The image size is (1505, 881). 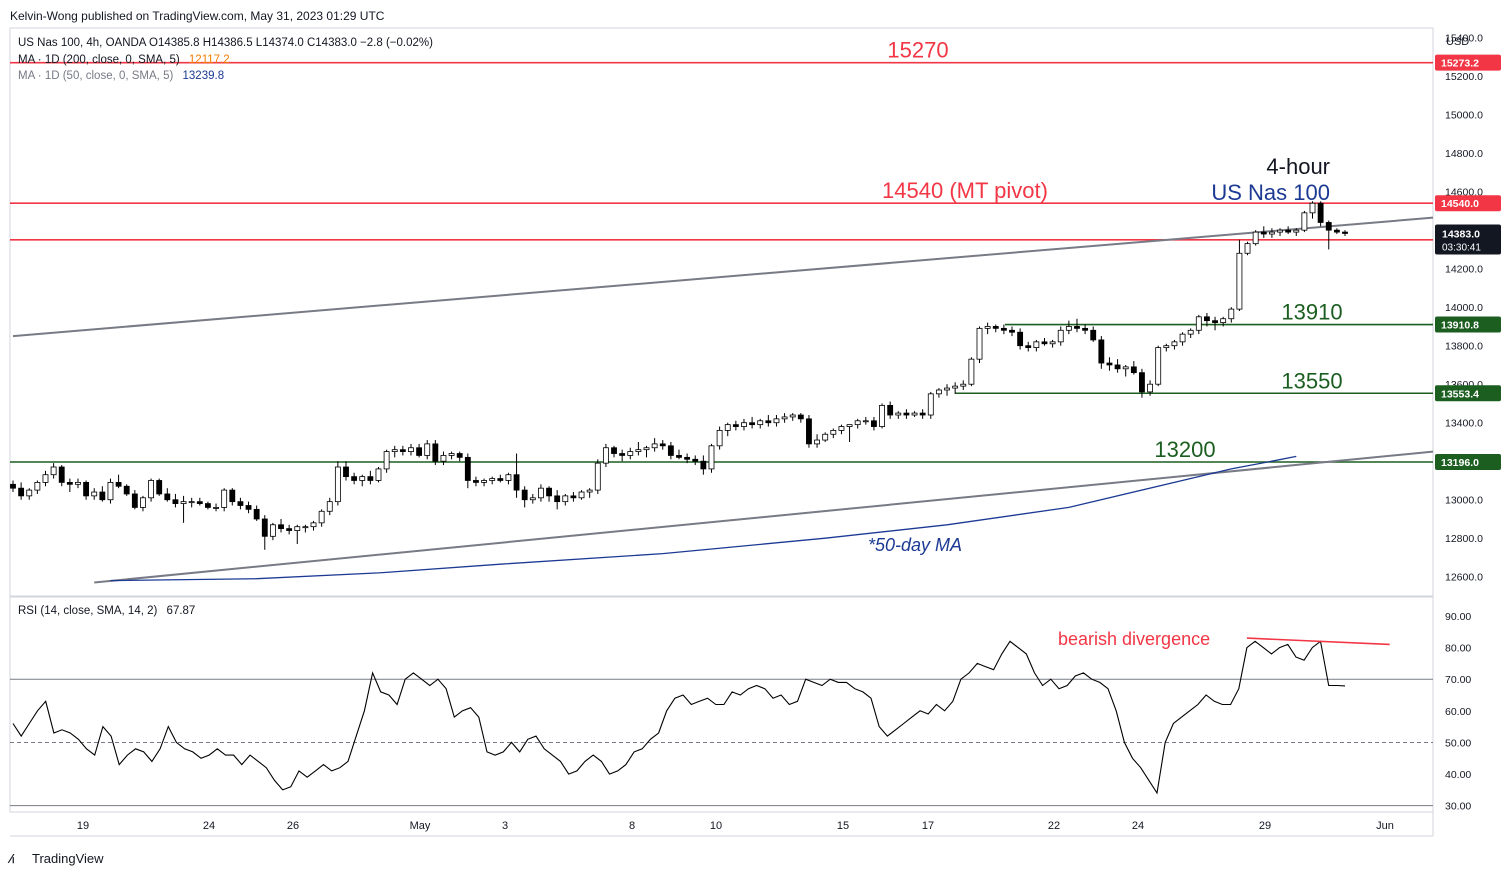 I want to click on rsi-divergence-line, so click(x=1318, y=641).